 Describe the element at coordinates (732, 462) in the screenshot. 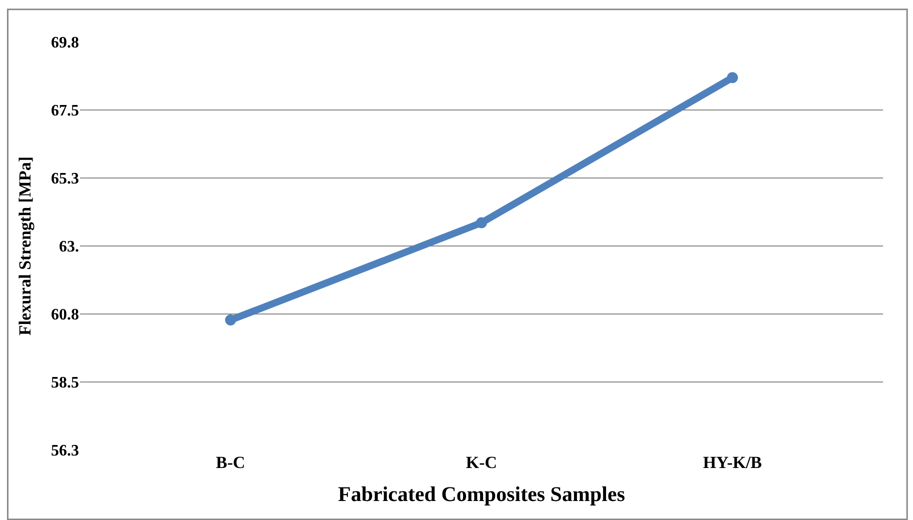

I see `x-tick-label: HY-K/B` at that location.